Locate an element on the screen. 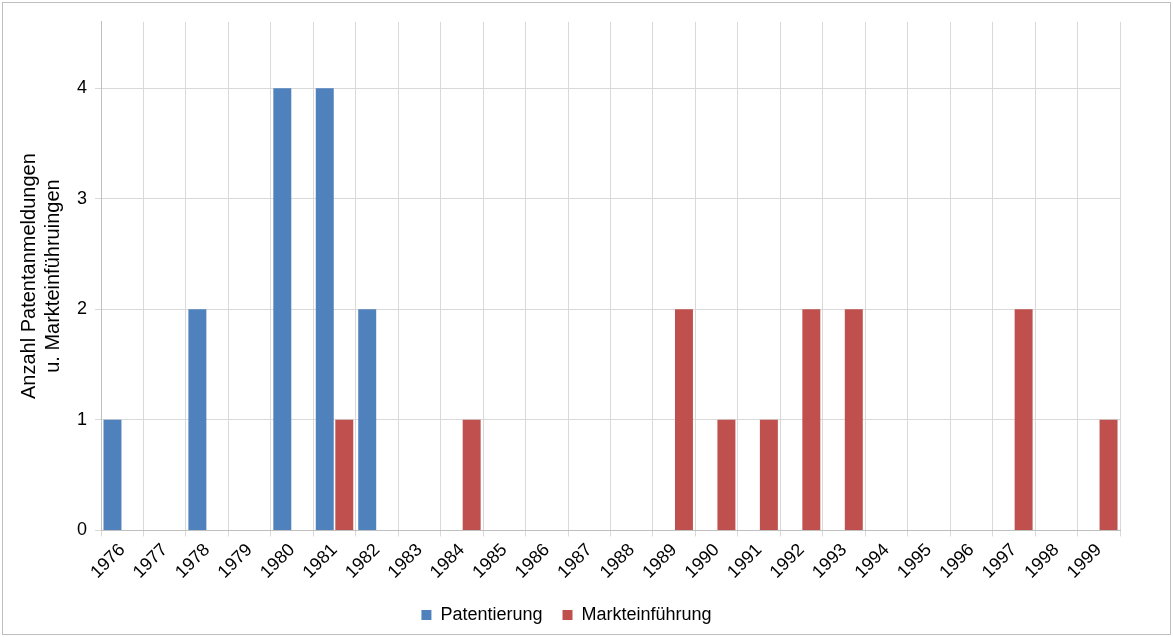 The image size is (1173, 637). y-tick-label: 2 is located at coordinates (82, 308).